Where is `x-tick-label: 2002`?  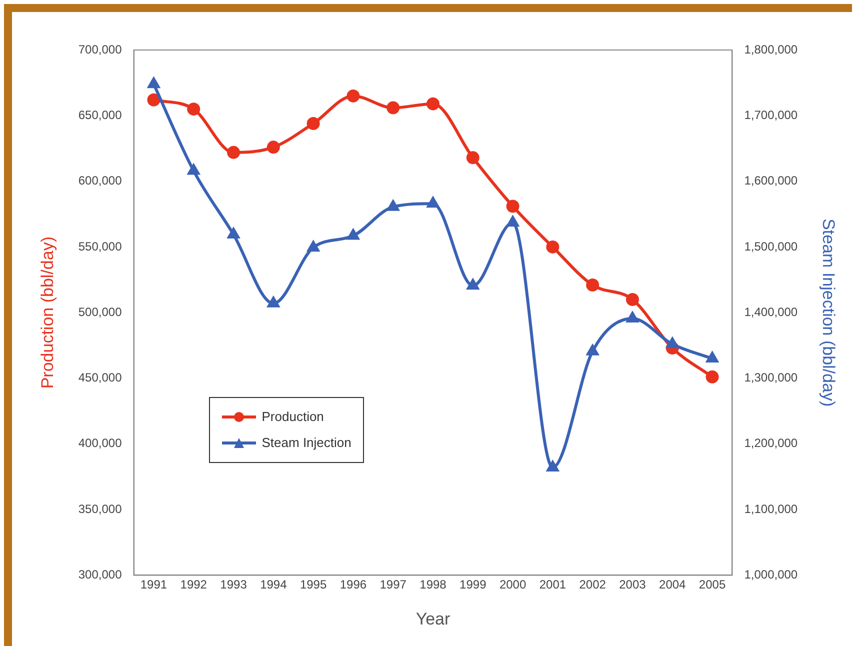 x-tick-label: 2002 is located at coordinates (592, 585).